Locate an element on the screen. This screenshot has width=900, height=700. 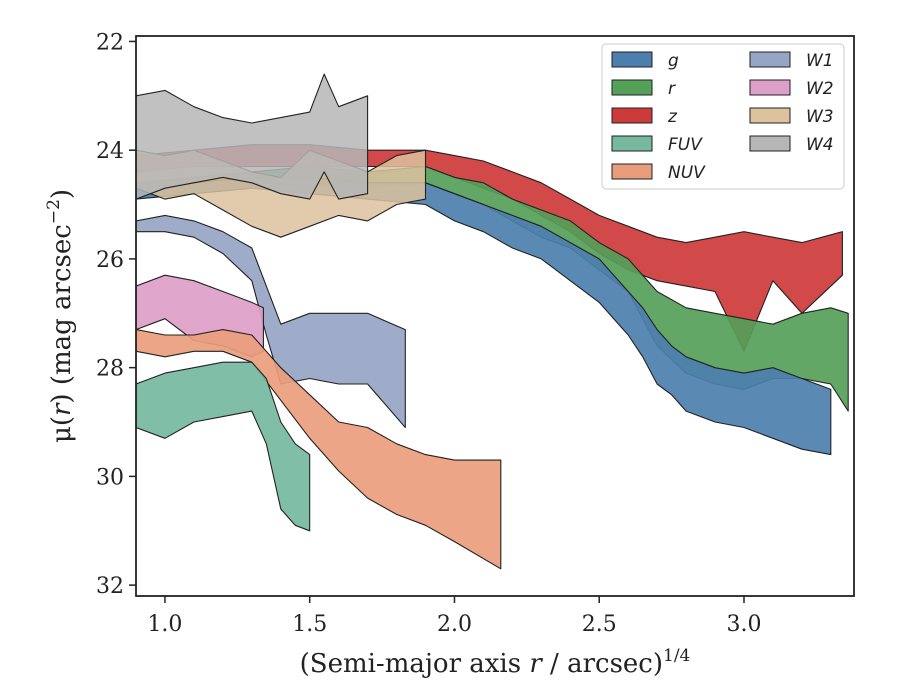
legend-label-r: r is located at coordinates (672, 89).